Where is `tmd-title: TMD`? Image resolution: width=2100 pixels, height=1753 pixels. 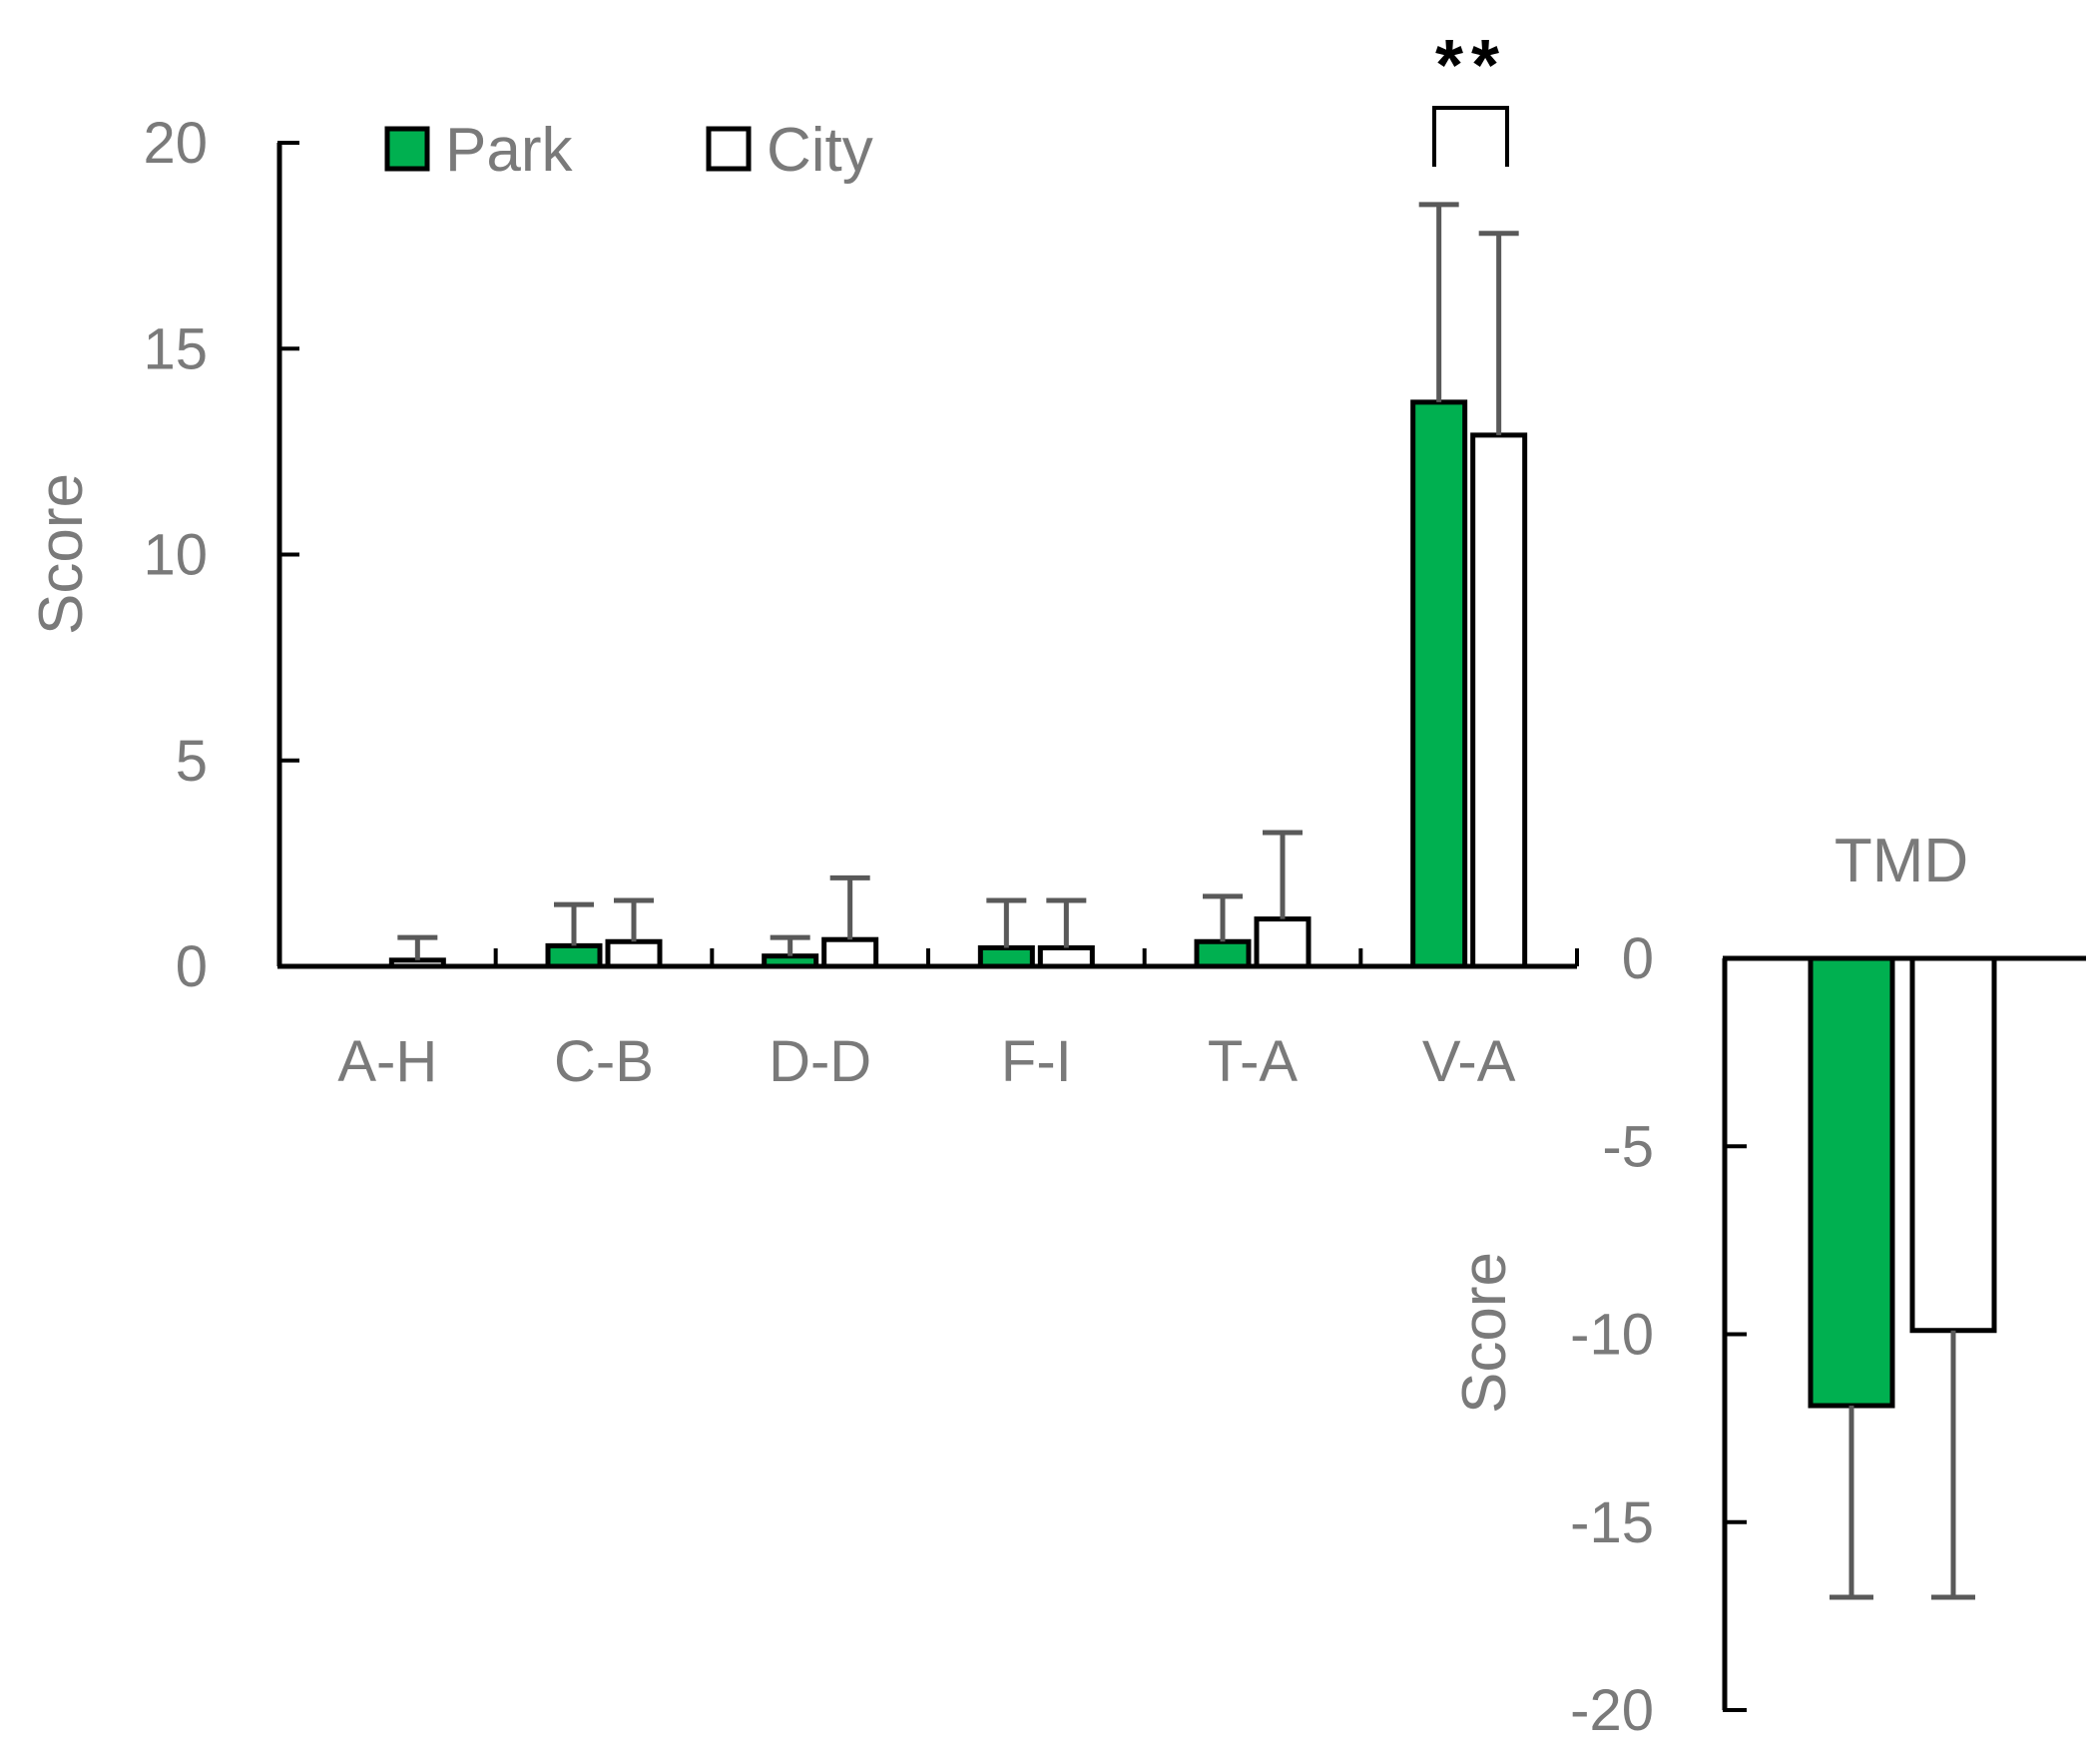
tmd-title: TMD is located at coordinates (1901, 861).